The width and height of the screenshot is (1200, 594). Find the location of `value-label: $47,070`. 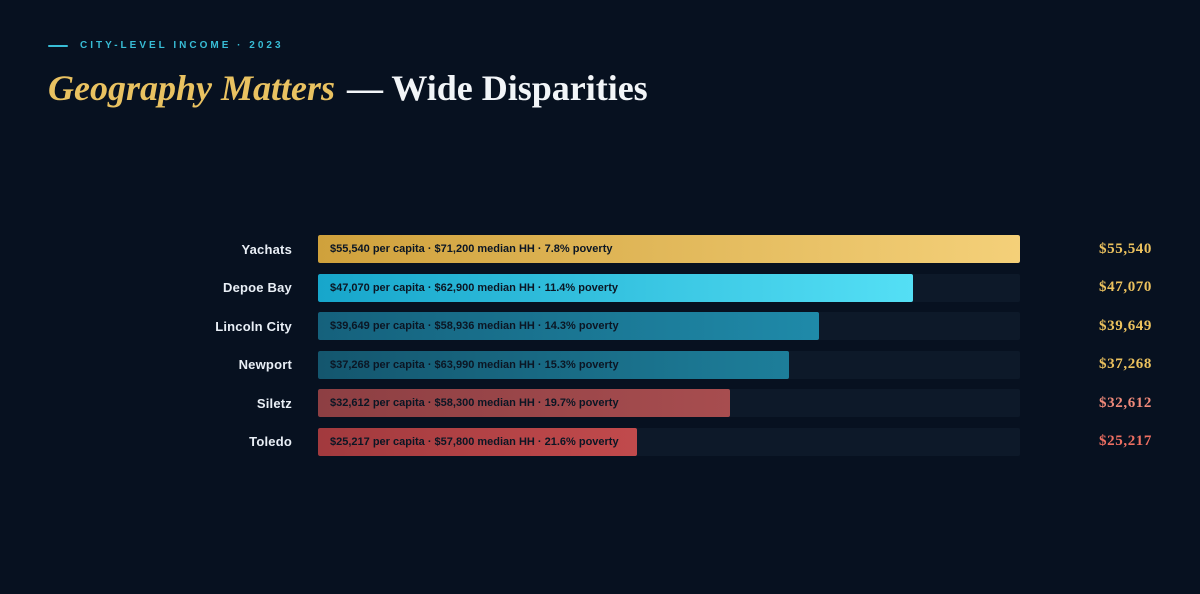

value-label: $47,070 is located at coordinates (1125, 287).